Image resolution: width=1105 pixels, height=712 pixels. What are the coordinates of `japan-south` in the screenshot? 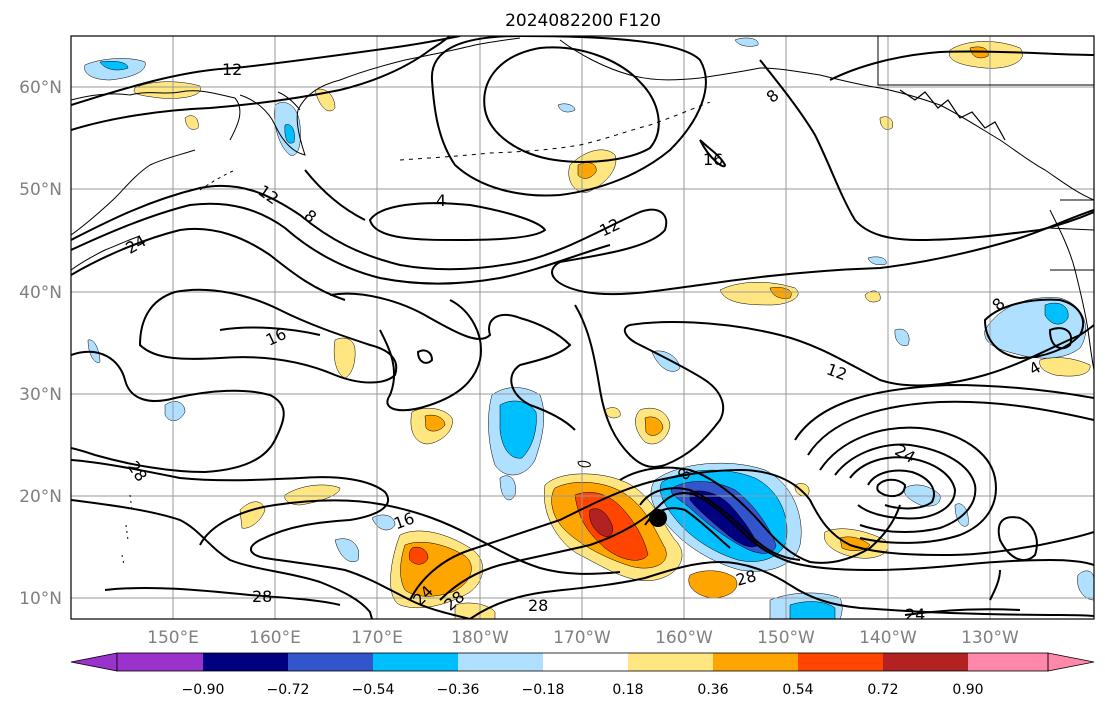 It's located at (106, 253).